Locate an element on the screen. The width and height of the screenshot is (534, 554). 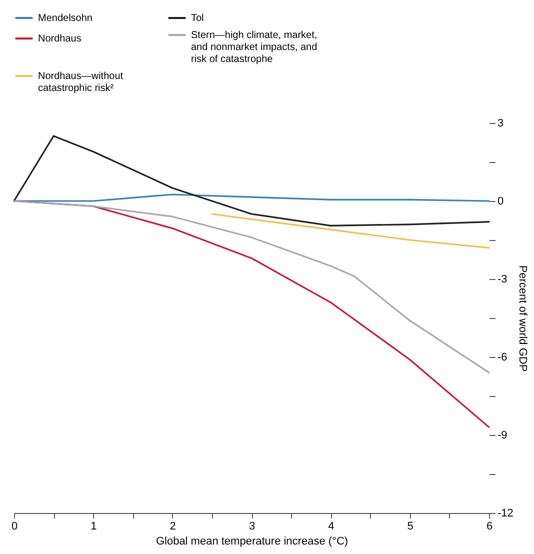
x-tick-label: 2 is located at coordinates (173, 526).